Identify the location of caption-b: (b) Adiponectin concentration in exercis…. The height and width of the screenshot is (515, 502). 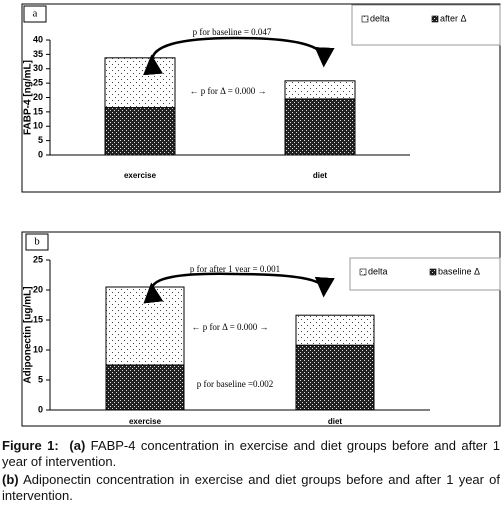
(251, 488).